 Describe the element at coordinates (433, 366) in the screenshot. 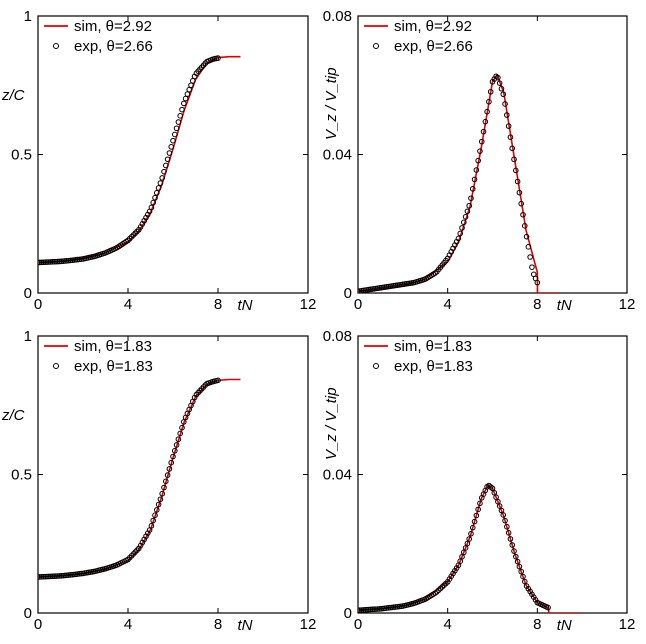

I see `legend-entry: exp, θ=1.83` at that location.